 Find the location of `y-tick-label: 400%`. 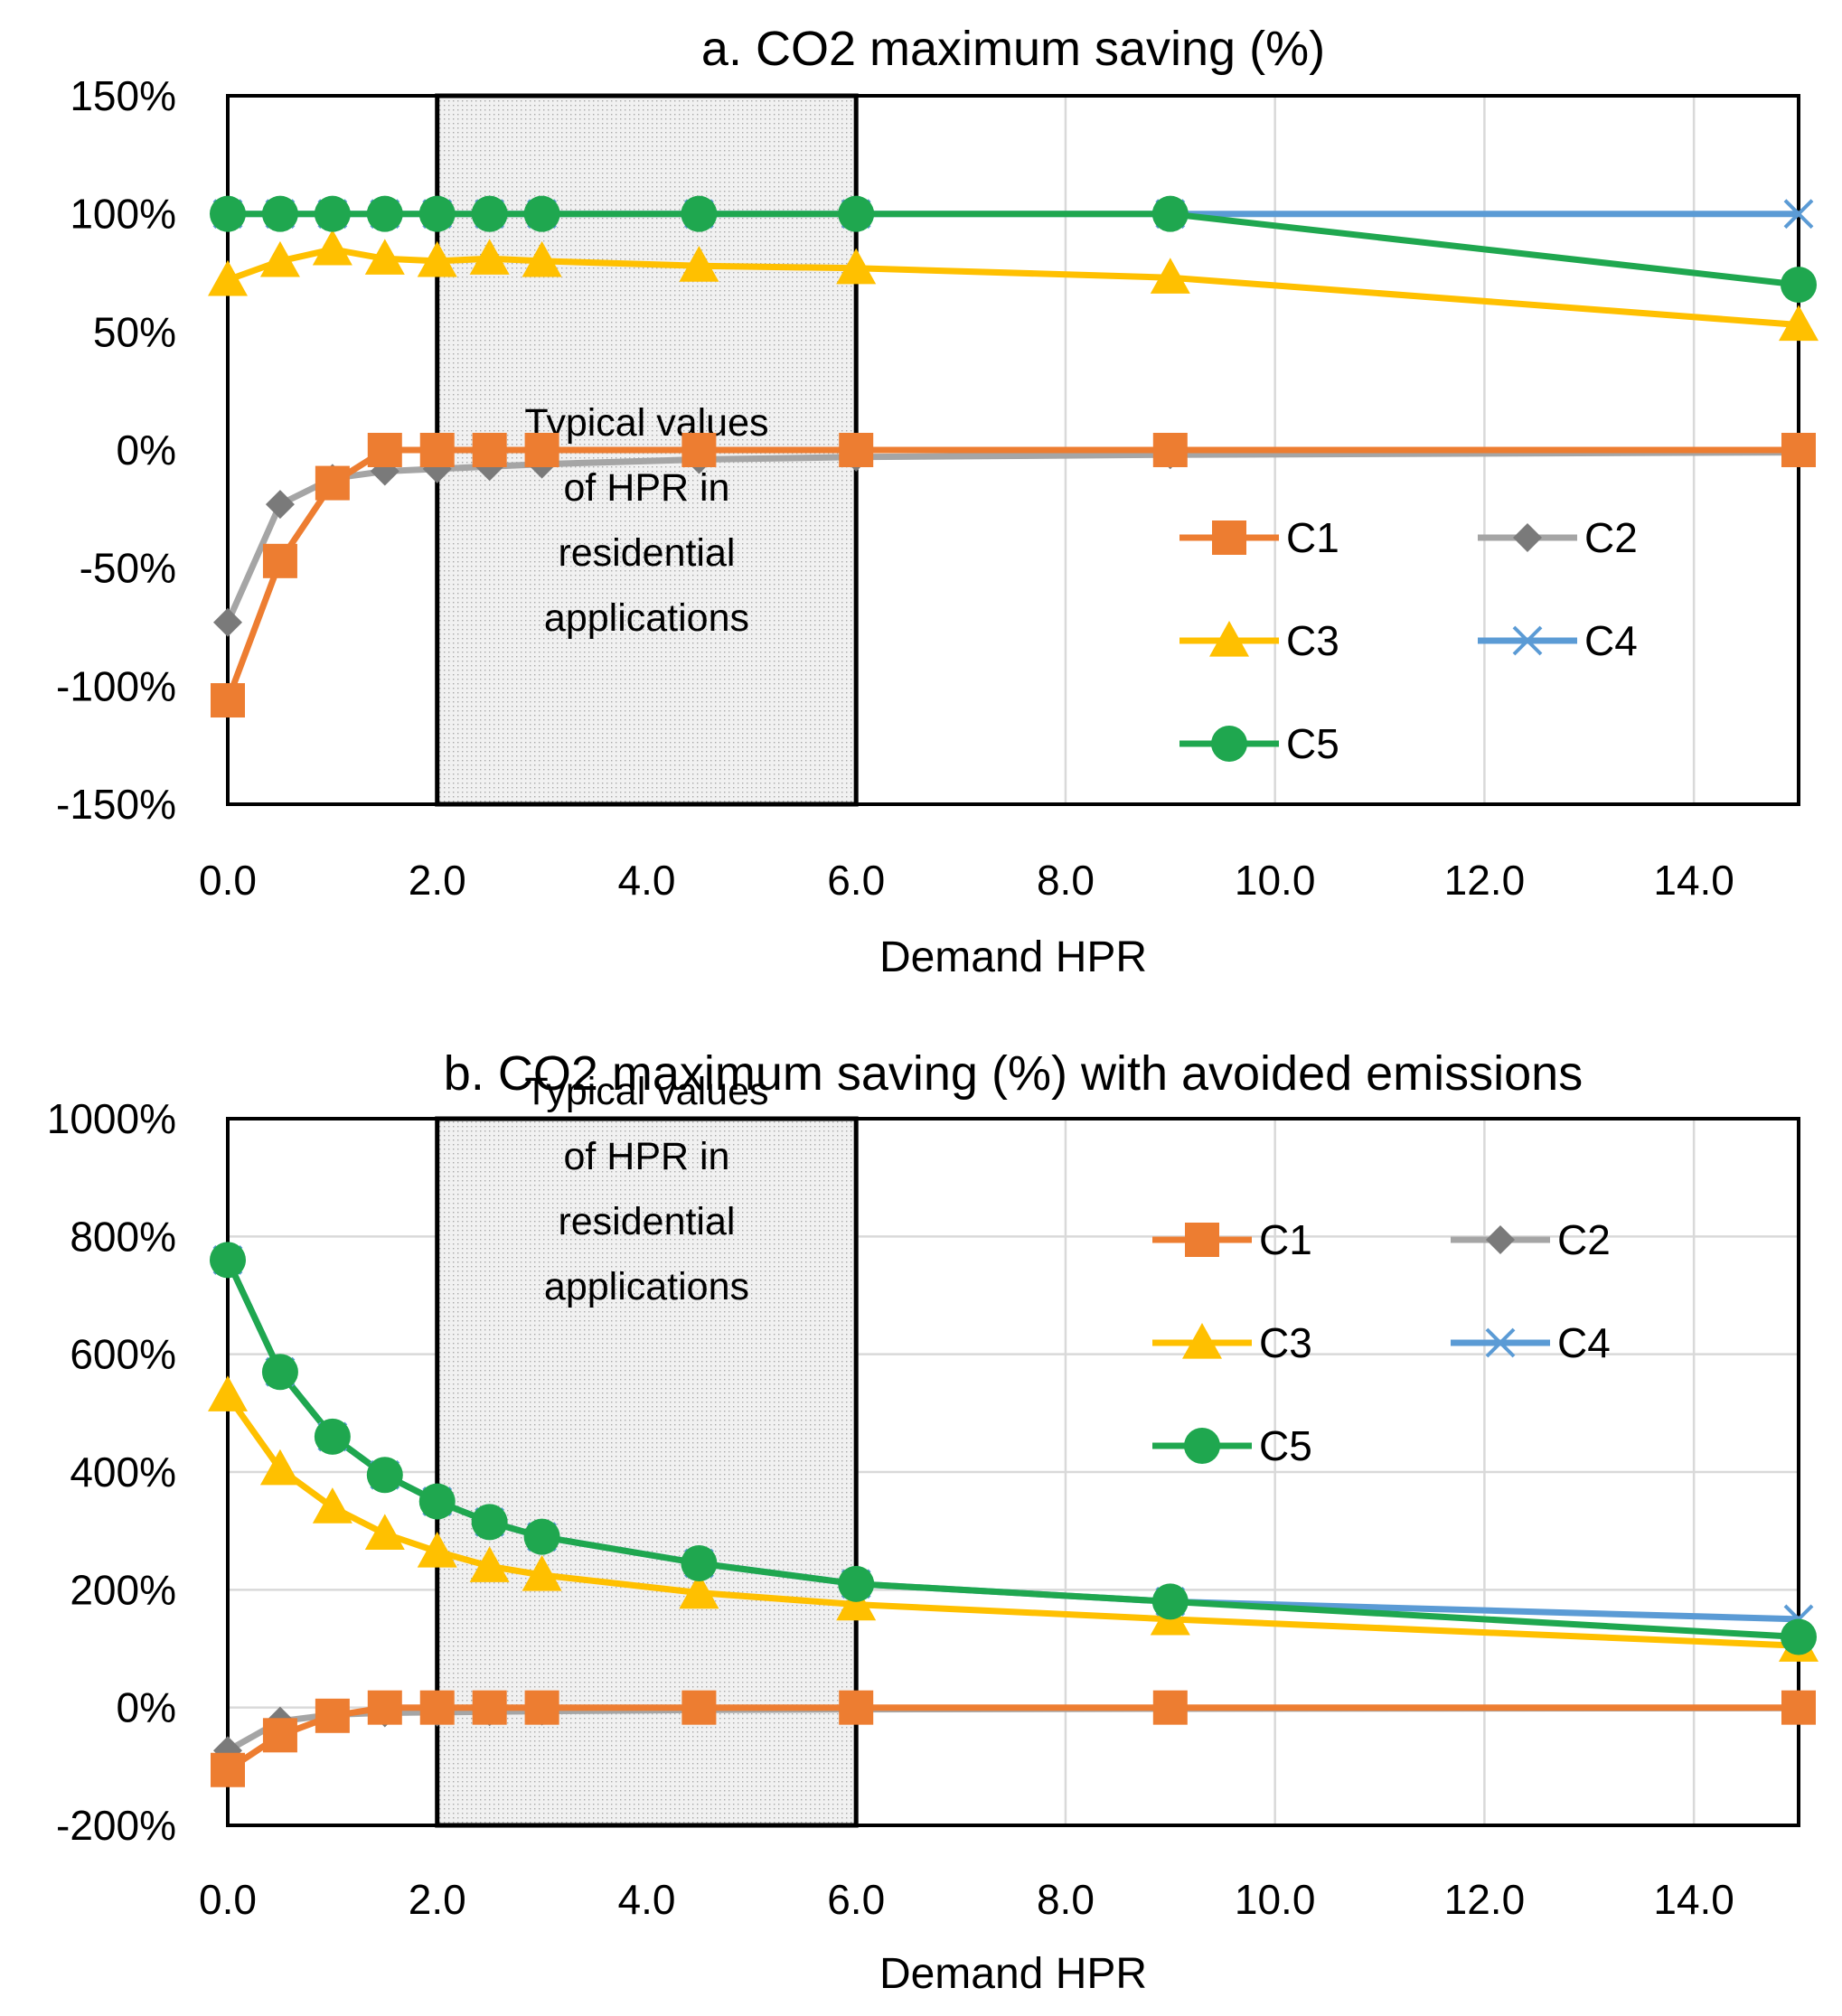

y-tick-label: 400% is located at coordinates (123, 1472).